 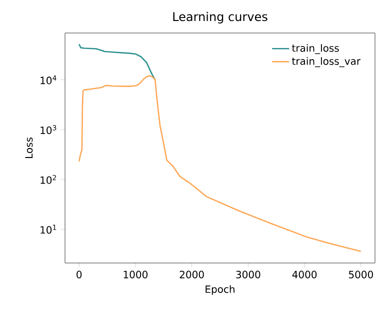 I want to click on line-series, so click(x=117, y=61).